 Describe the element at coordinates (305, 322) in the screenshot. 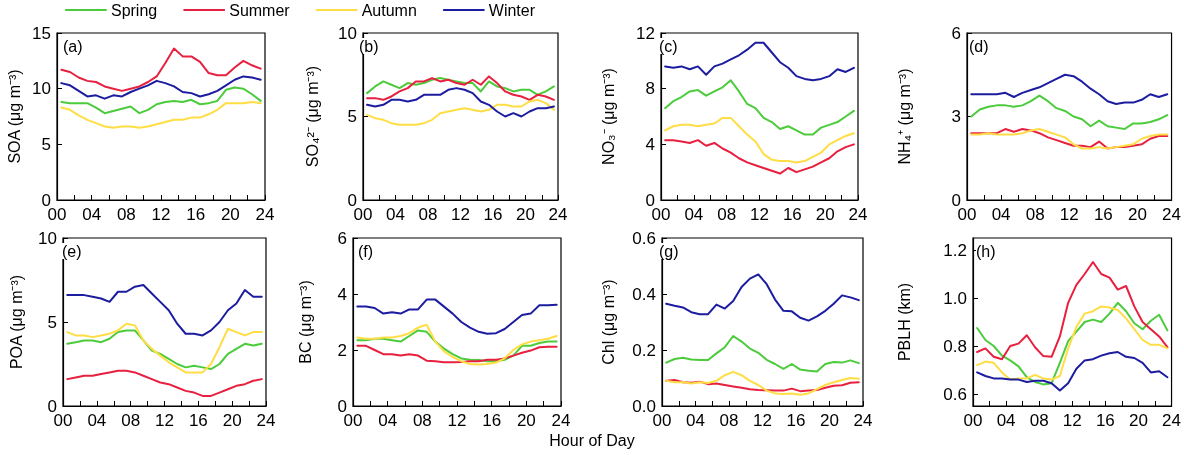

I see `y-axis-title: BC (μg m⁻³)` at that location.